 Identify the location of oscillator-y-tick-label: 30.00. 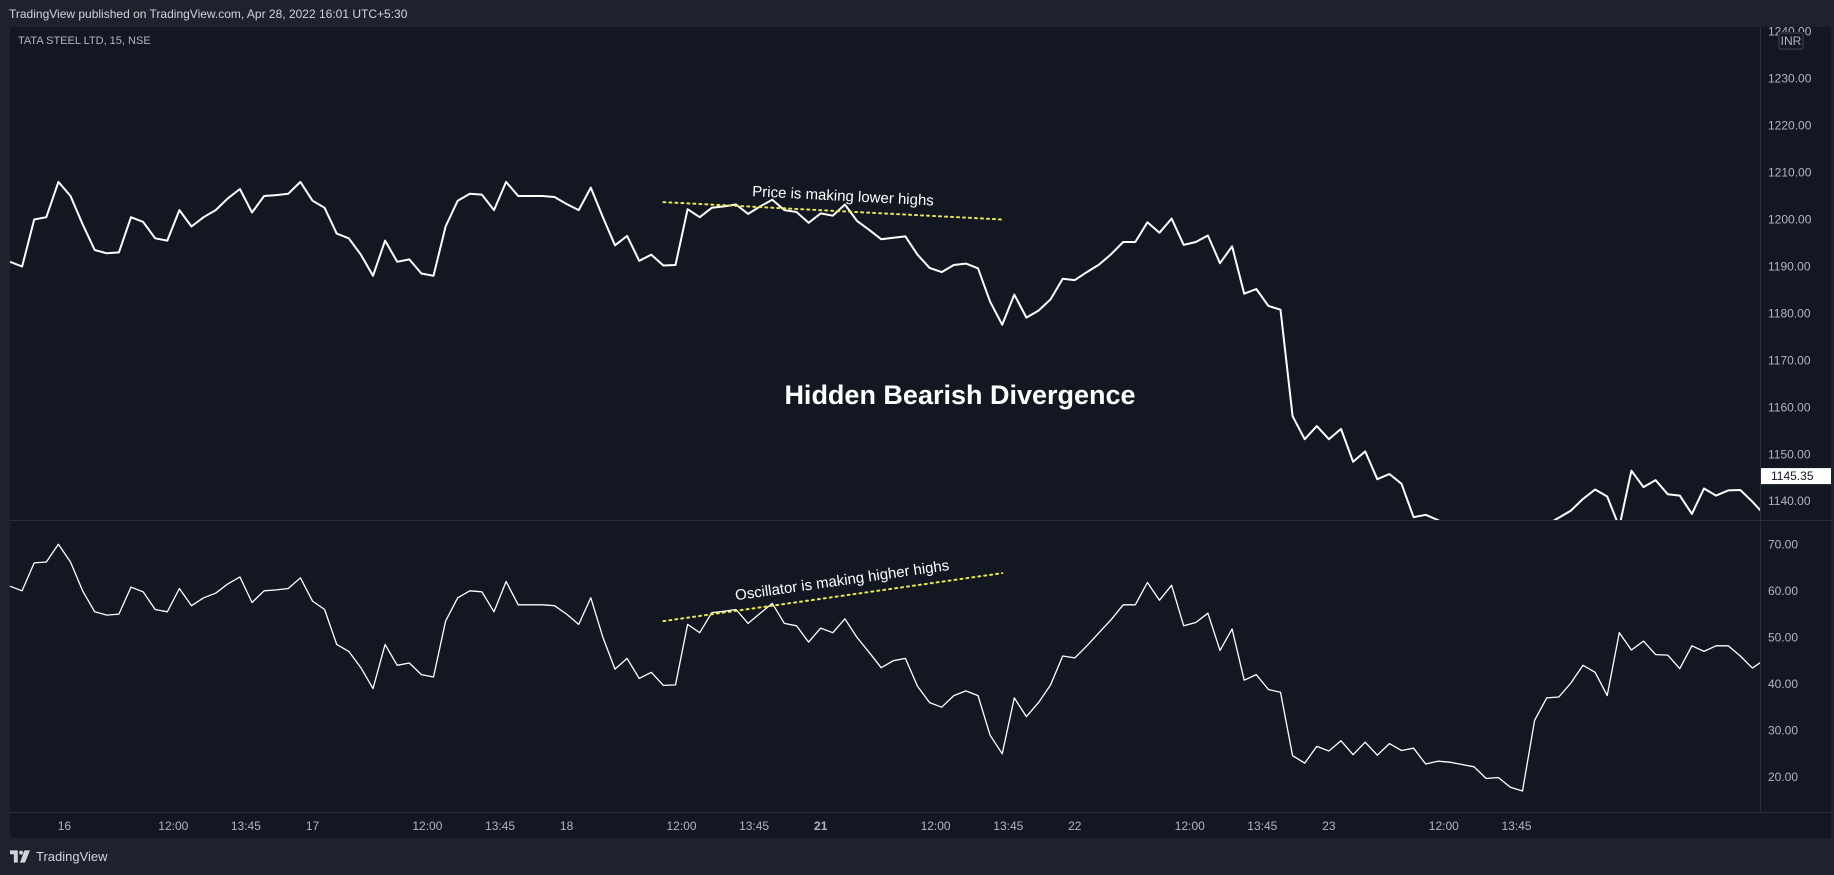
(1783, 731).